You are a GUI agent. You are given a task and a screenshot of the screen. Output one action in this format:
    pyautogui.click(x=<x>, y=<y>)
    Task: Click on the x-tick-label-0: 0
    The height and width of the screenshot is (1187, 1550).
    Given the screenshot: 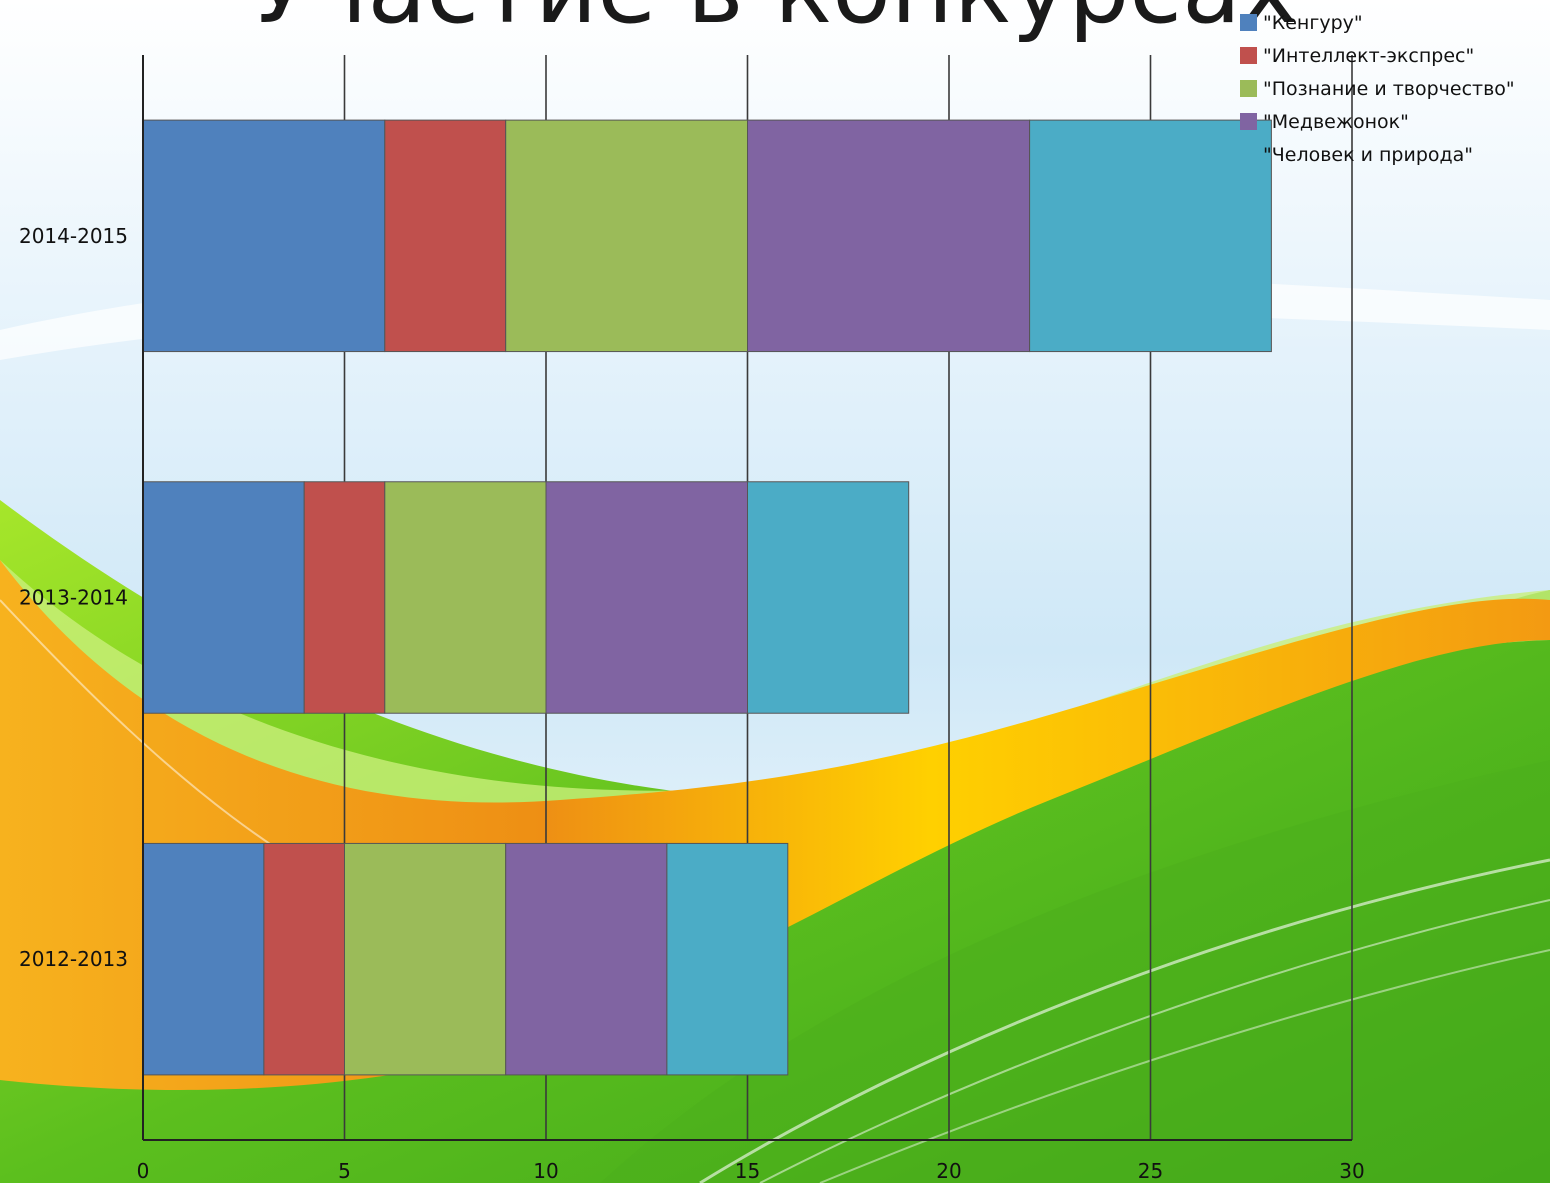 What is the action you would take?
    pyautogui.click(x=143, y=1171)
    